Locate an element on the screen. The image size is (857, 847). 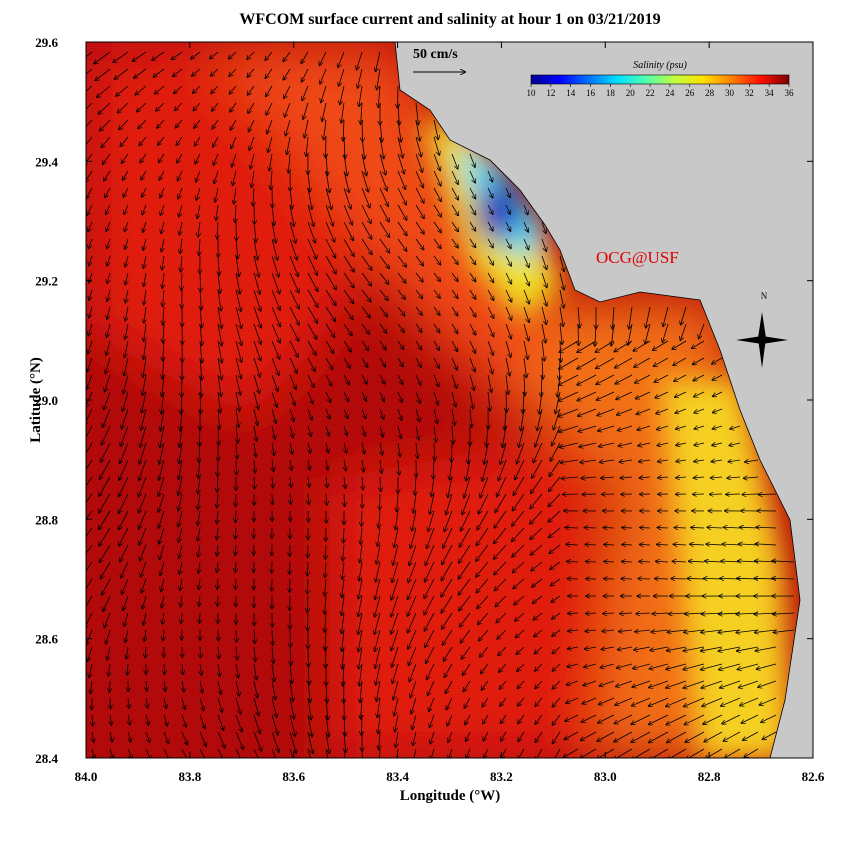
y-tick-label: 29.2 is located at coordinates (46, 281).